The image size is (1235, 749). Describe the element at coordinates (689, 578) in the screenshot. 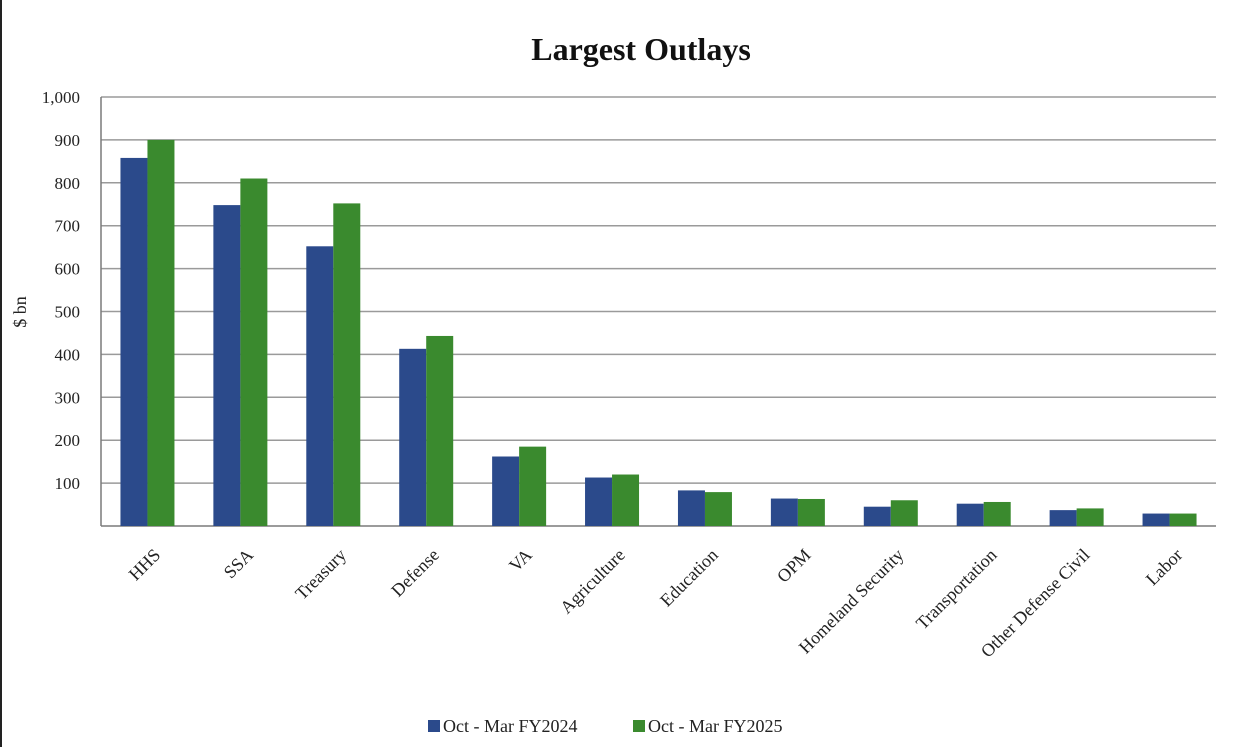

I see `x-tick-label: Education` at that location.